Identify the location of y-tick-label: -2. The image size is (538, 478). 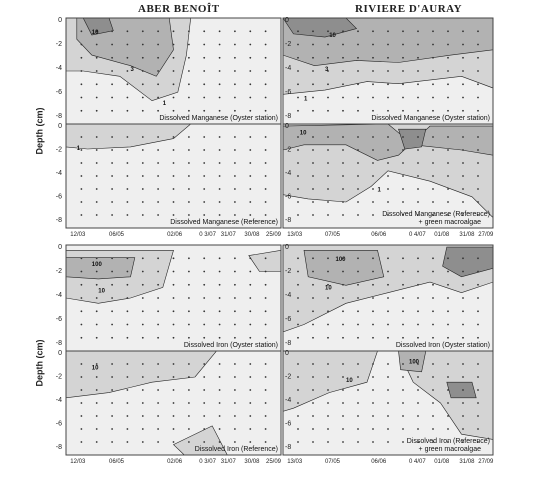
(59, 150).